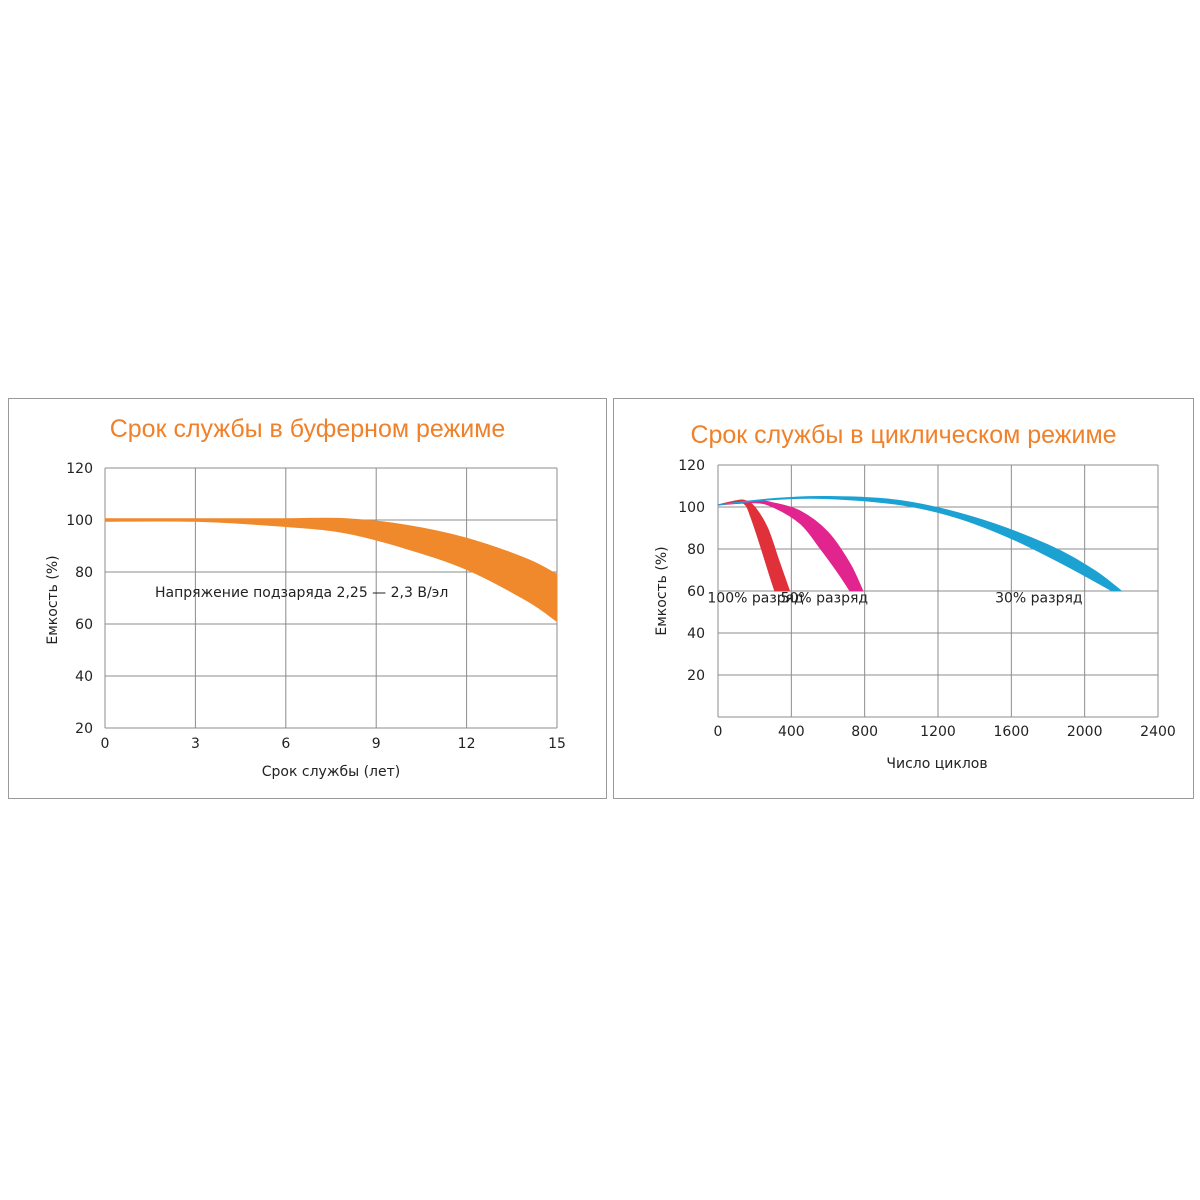 The width and height of the screenshot is (1200, 1200). Describe the element at coordinates (920, 543) in the screenshot. I see `band-30pct` at that location.